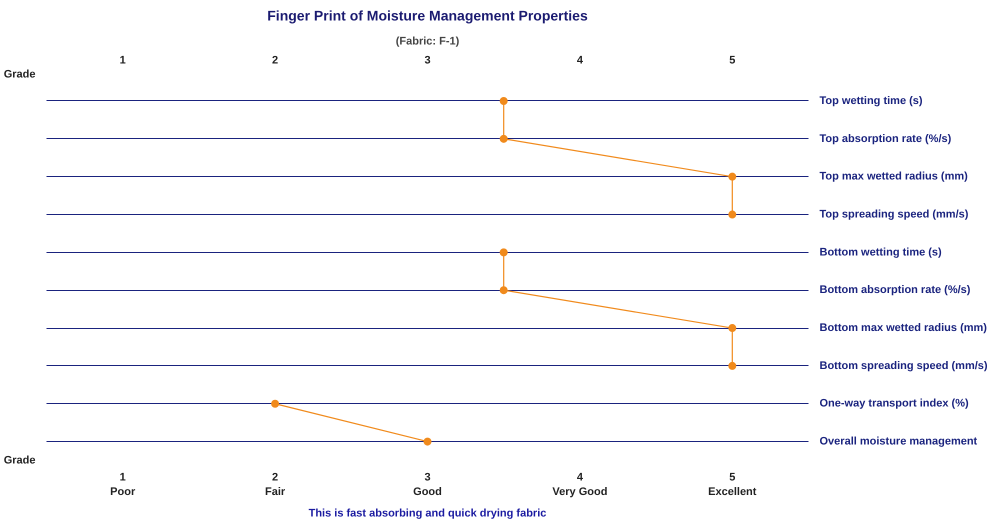 Image resolution: width=992 pixels, height=526 pixels. Describe the element at coordinates (275, 60) in the screenshot. I see `x2-tick-label: 2` at that location.